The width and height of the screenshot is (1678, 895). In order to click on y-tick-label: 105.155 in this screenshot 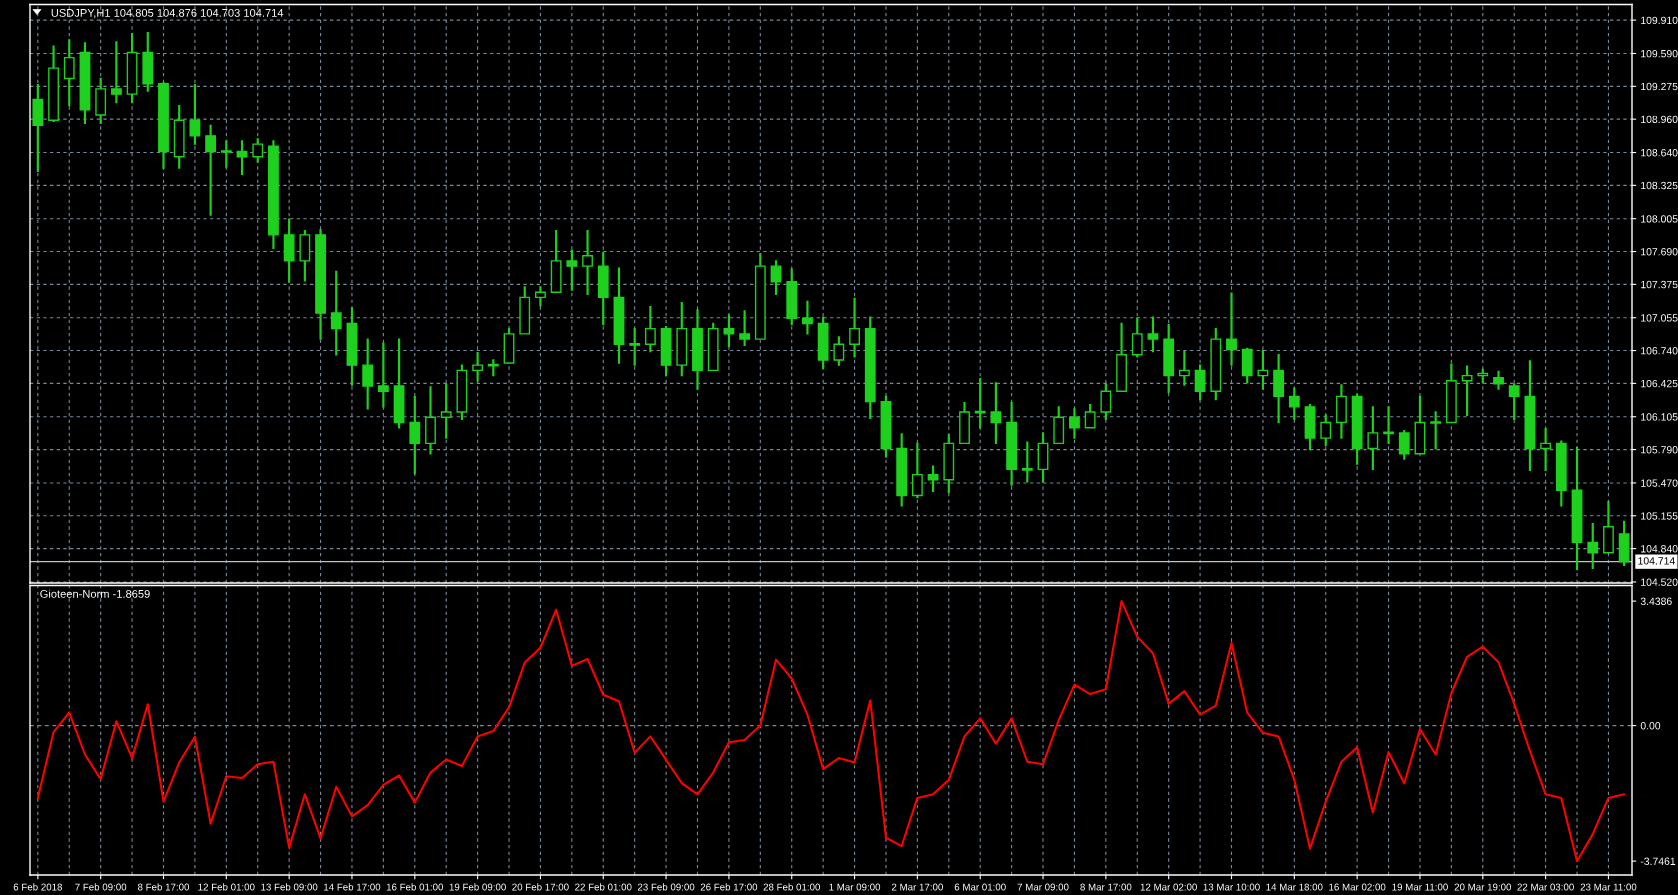, I will do `click(1659, 516)`.